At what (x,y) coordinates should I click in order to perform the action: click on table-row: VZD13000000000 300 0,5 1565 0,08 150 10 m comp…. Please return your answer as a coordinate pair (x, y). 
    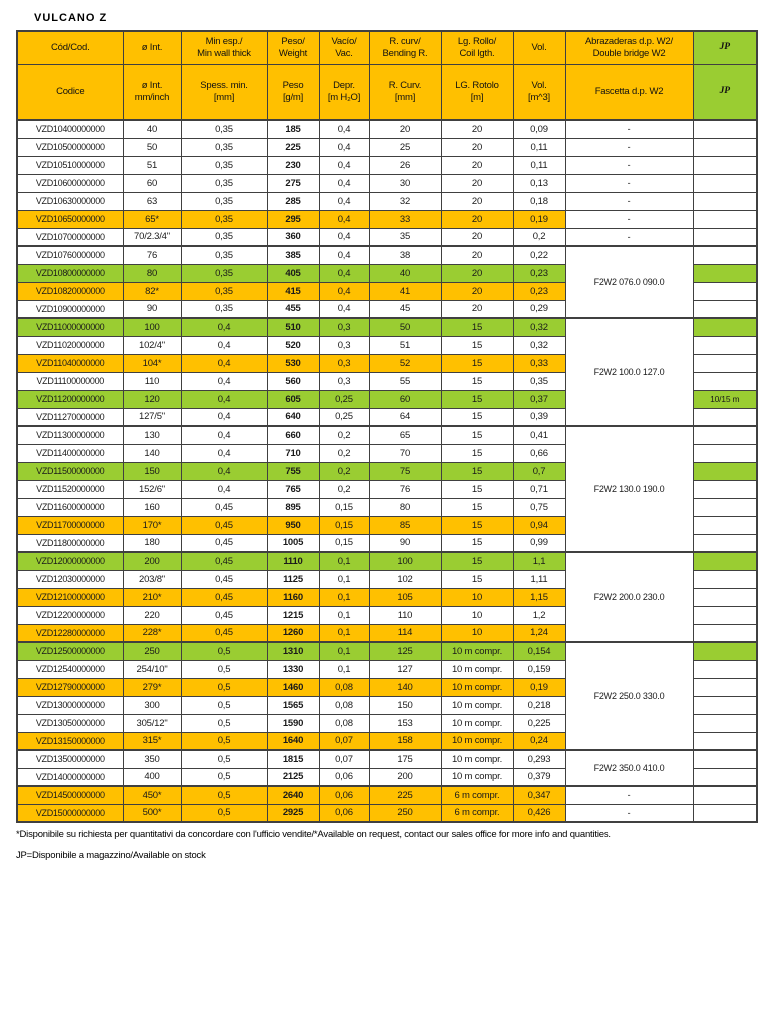
    Looking at the image, I should click on (387, 705).